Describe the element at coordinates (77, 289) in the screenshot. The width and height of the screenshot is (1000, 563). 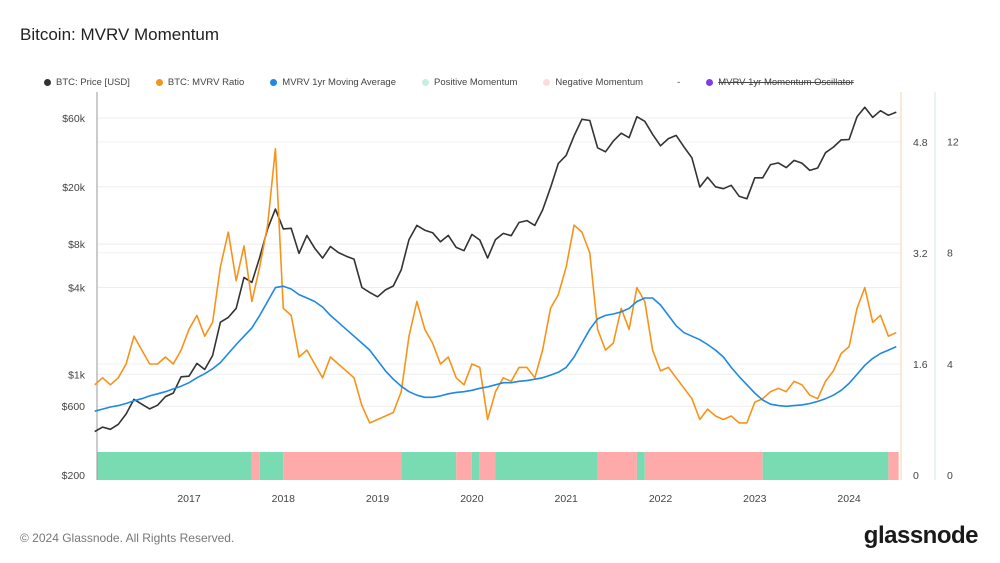
I see `y-left-tick: $4k` at that location.